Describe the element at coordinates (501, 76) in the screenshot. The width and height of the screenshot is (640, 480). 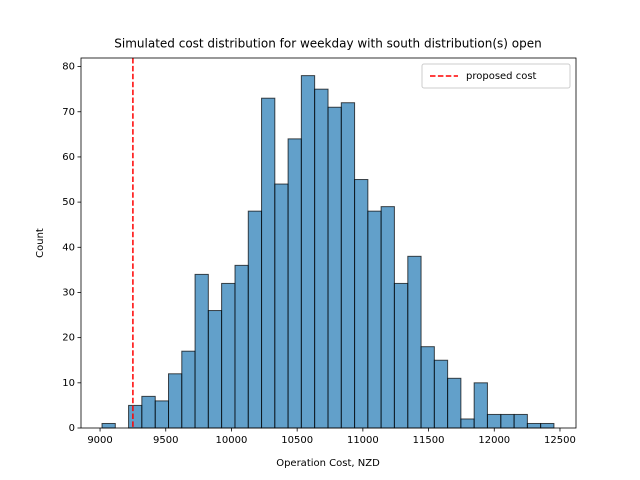
I see `legend-label: proposed cost` at that location.